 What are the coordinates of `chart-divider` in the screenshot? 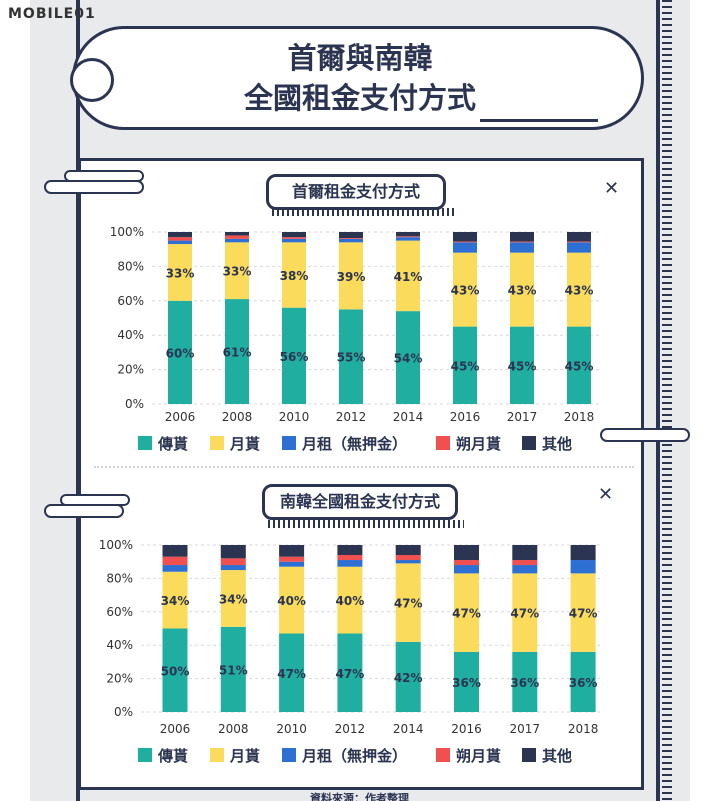 It's located at (364, 467).